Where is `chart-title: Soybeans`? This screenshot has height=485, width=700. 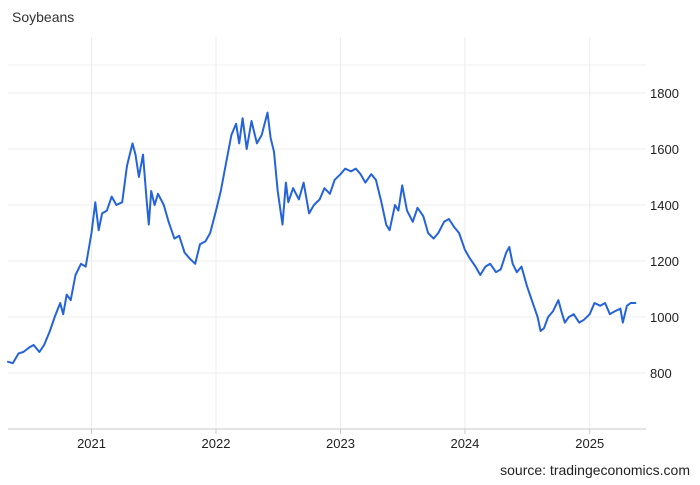 chart-title: Soybeans is located at coordinates (43, 17).